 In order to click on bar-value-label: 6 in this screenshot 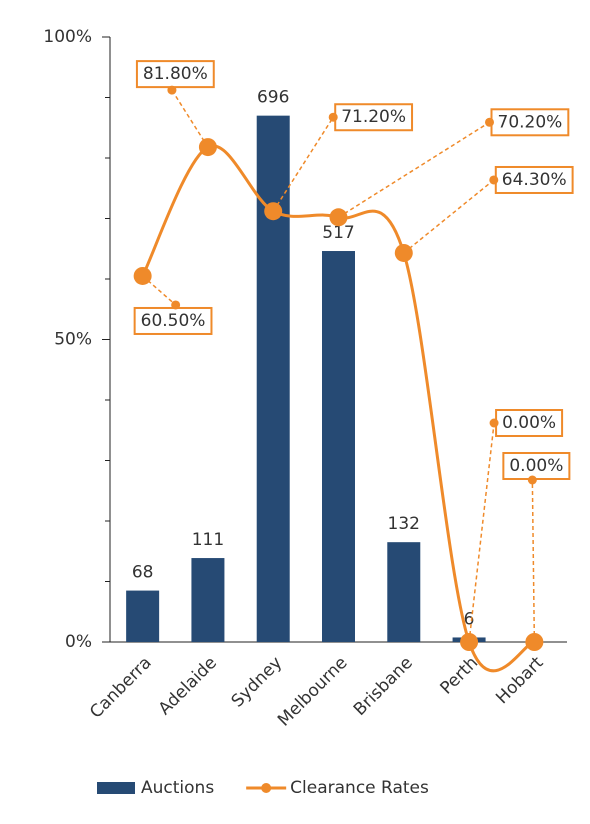, I will do `click(469, 619)`.